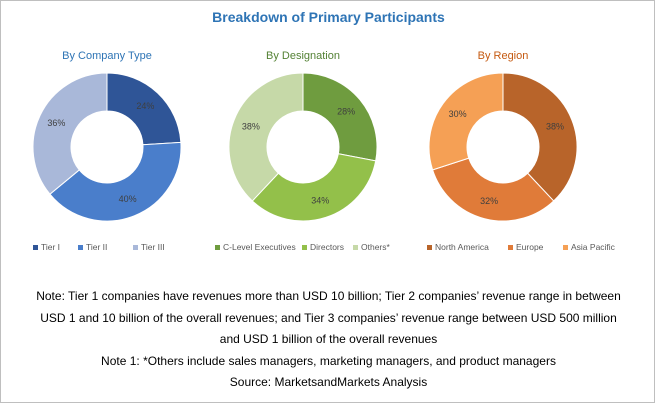  Describe the element at coordinates (327, 247) in the screenshot. I see `legend-label: Directors` at that location.